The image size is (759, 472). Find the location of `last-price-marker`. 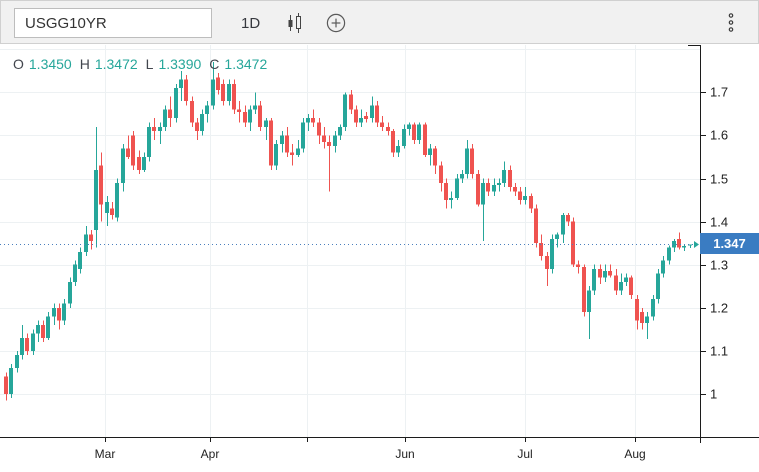

last-price-marker is located at coordinates (696, 244).